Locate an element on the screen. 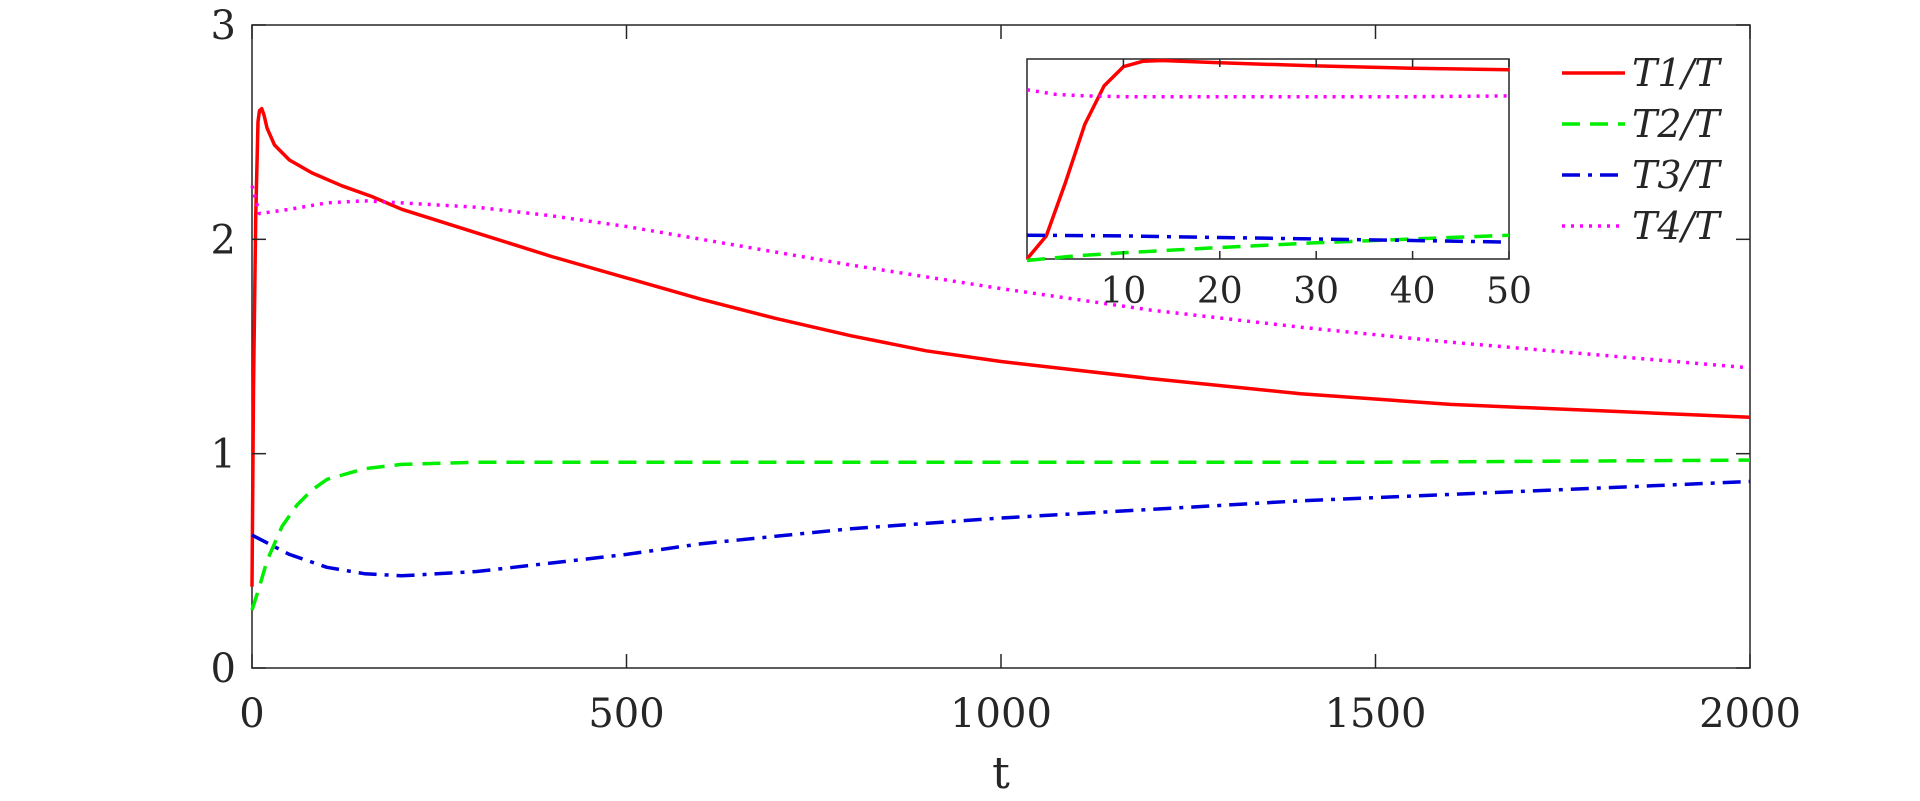  inset-x-tick-label: 40 is located at coordinates (1413, 291).